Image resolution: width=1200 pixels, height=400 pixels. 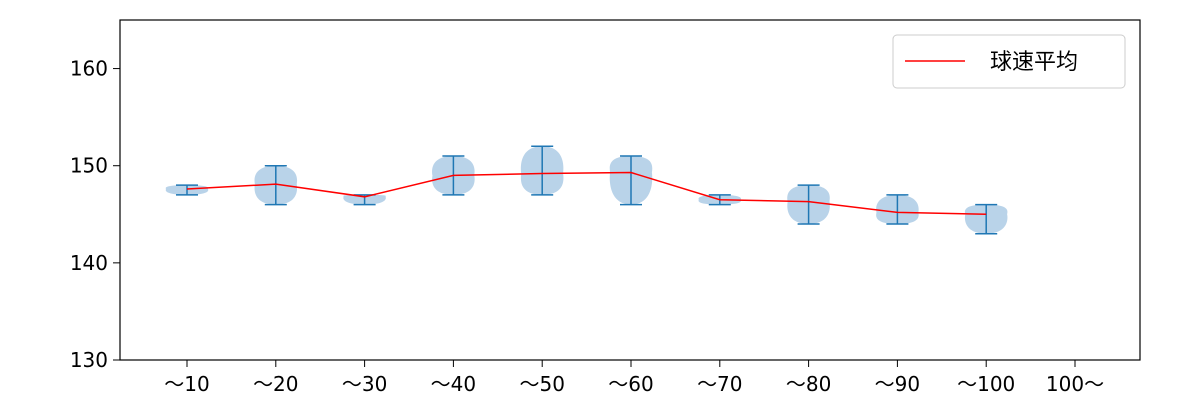 I want to click on x-tick-label: ～70, so click(x=719, y=384).